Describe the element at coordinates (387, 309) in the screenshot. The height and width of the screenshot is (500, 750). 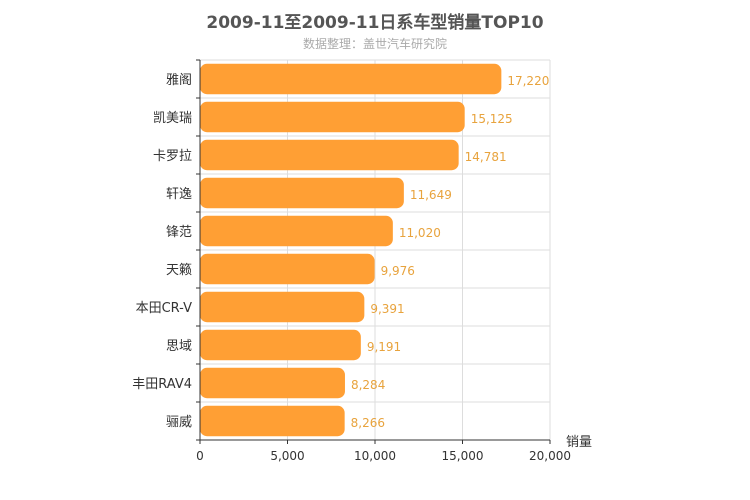
I see `data-label: 9,391` at that location.